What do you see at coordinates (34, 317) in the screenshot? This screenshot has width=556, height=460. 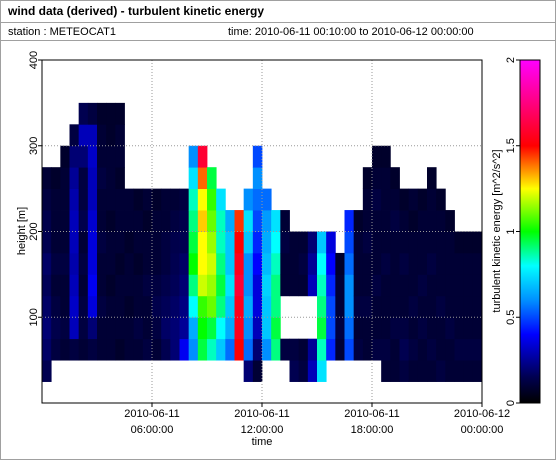 I see `y-tick-label: 100` at bounding box center [34, 317].